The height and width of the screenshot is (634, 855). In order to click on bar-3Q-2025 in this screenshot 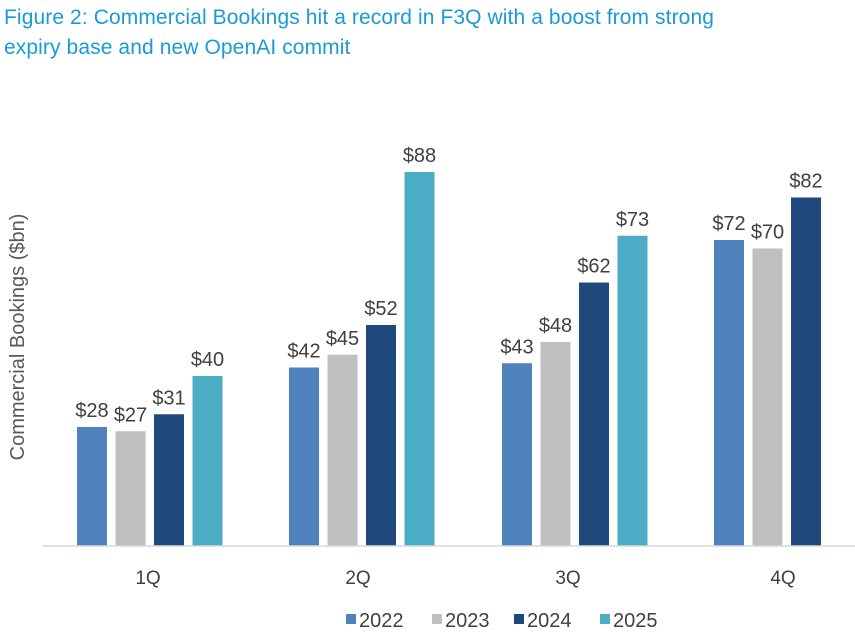, I will do `click(632, 390)`.